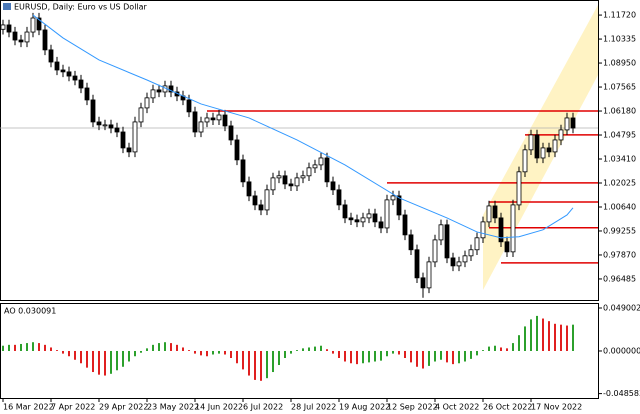  I want to click on x-tick-label: 29 Apr 2022, so click(123, 407).